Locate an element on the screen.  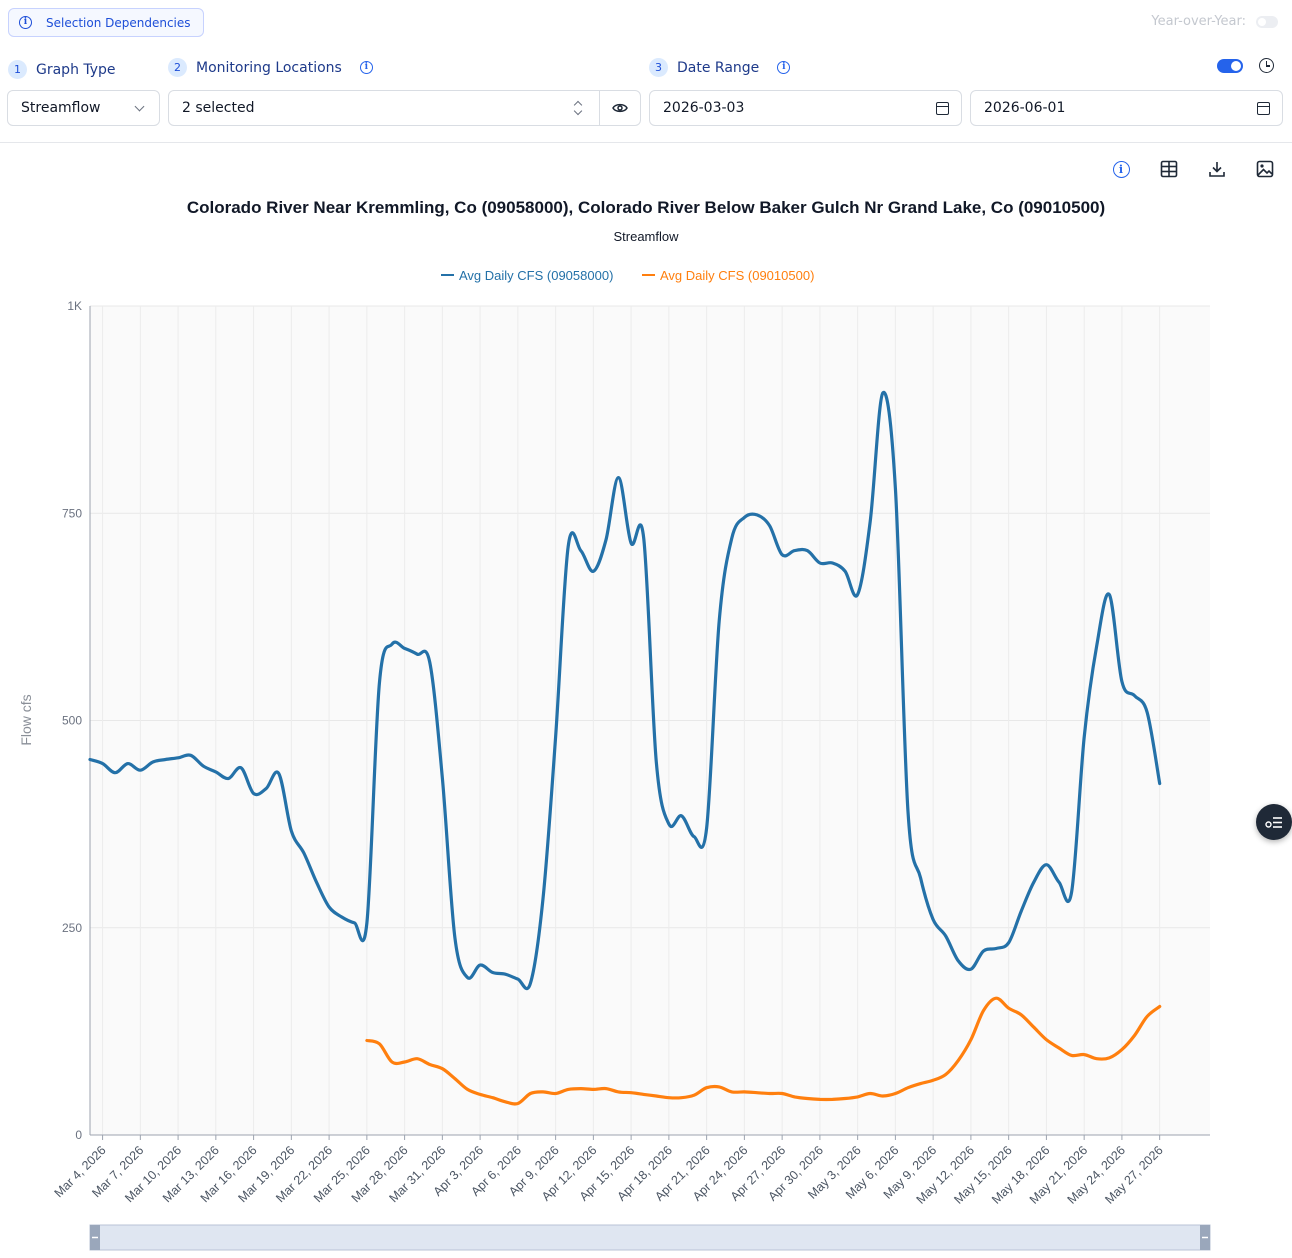
eye-icon is located at coordinates (620, 108).